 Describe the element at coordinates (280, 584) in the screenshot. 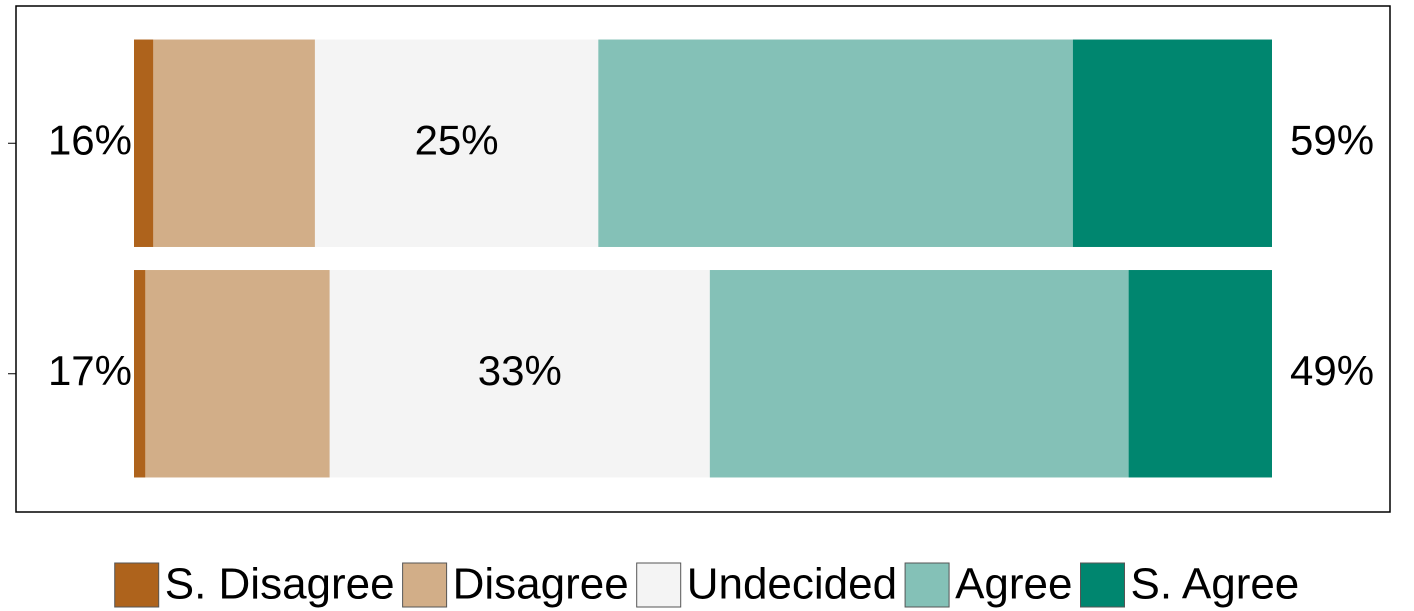

I see `legend-label: S. Disagree` at that location.